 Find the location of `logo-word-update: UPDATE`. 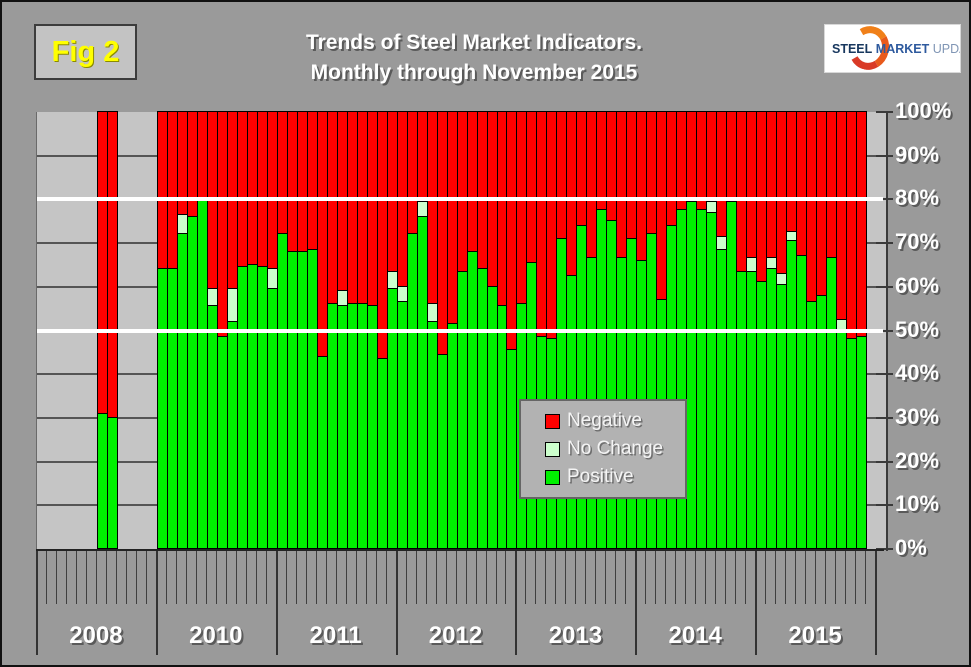

logo-word-update: UPDATE is located at coordinates (946, 49).